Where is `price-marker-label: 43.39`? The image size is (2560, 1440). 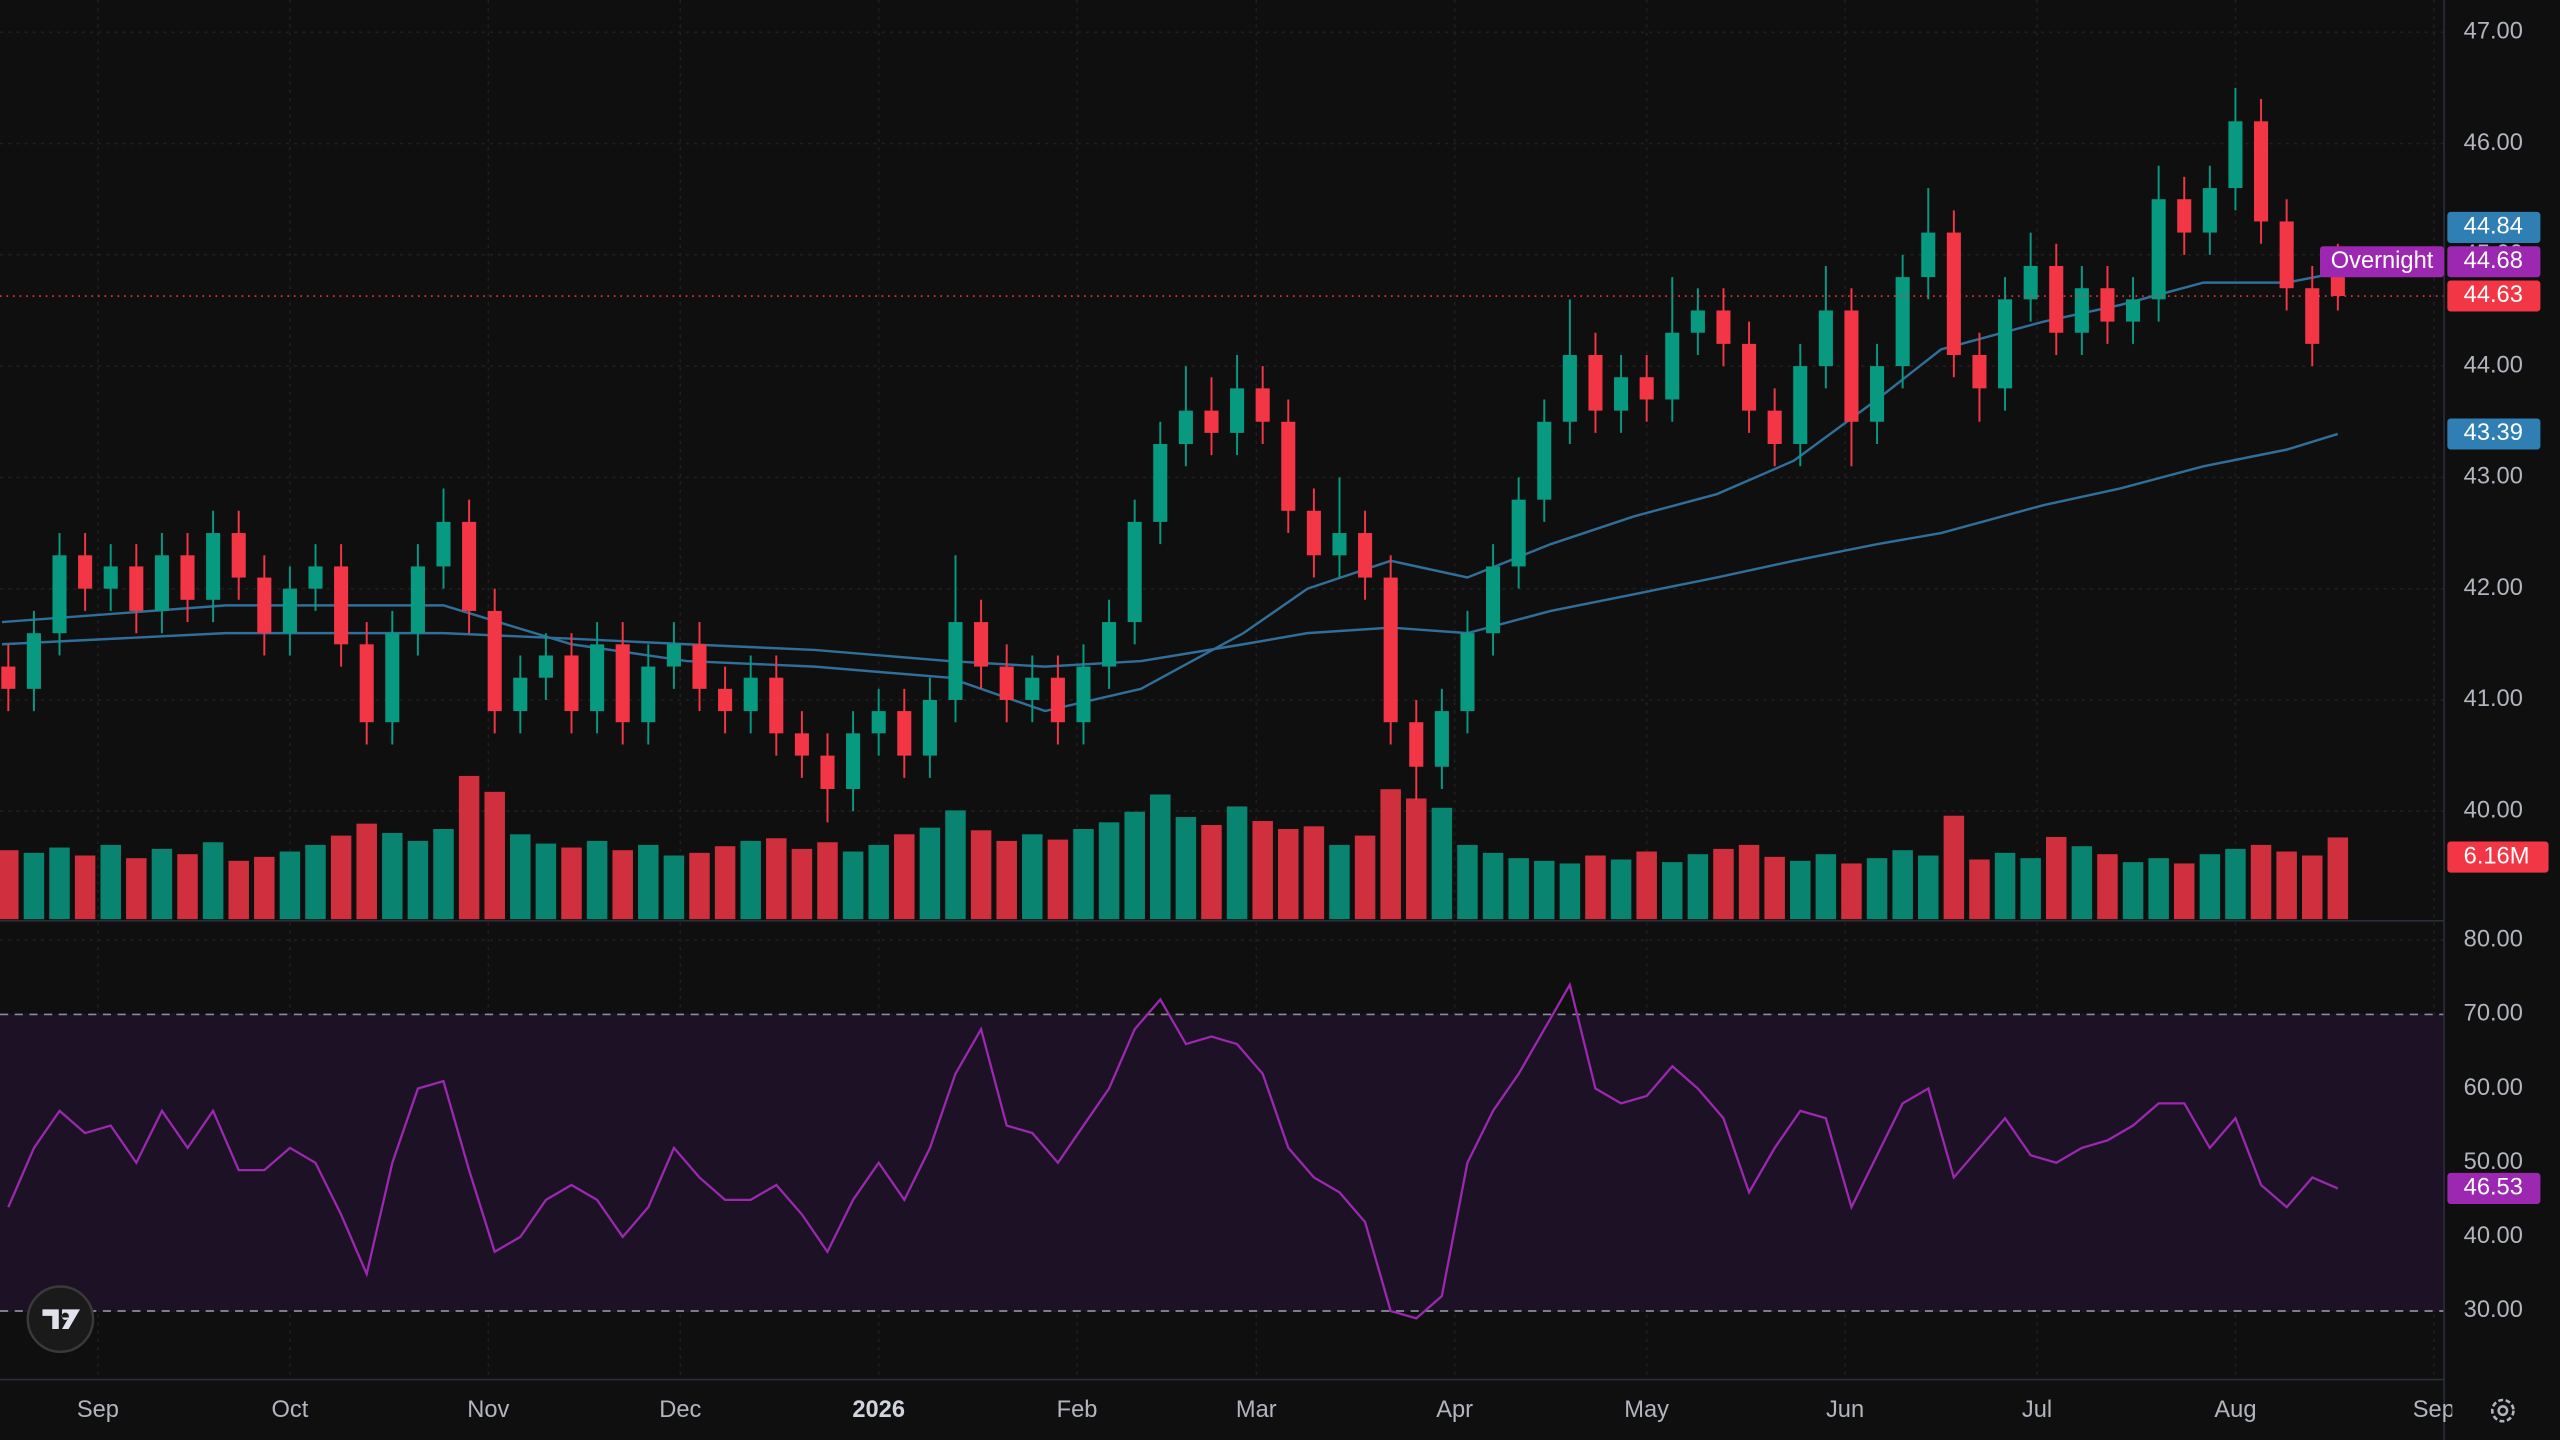
price-marker-label: 43.39 is located at coordinates (2493, 433).